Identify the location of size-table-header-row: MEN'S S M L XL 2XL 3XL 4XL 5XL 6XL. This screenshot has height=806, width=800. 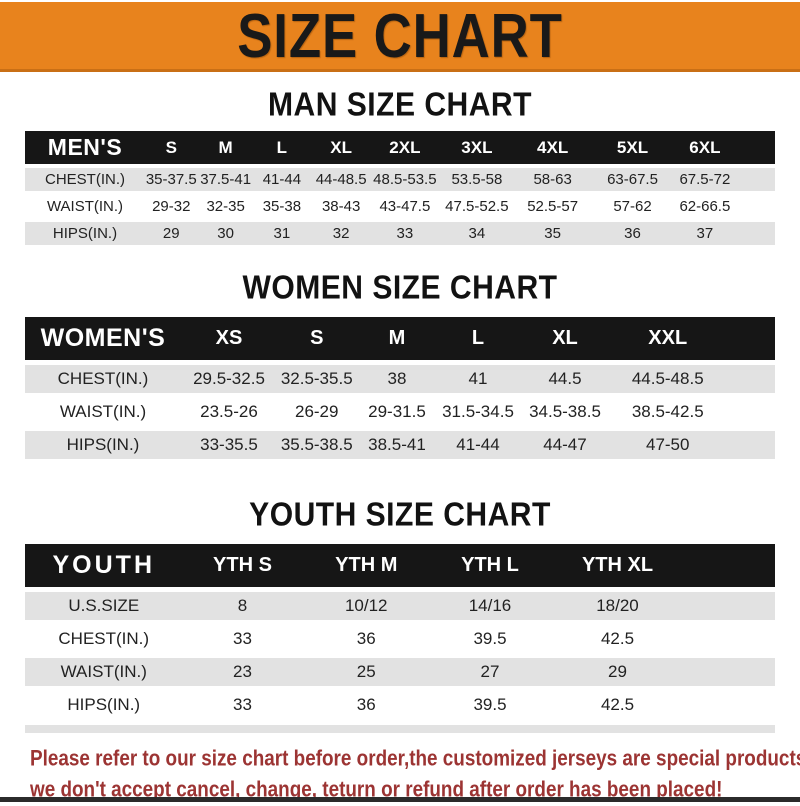
(400, 147).